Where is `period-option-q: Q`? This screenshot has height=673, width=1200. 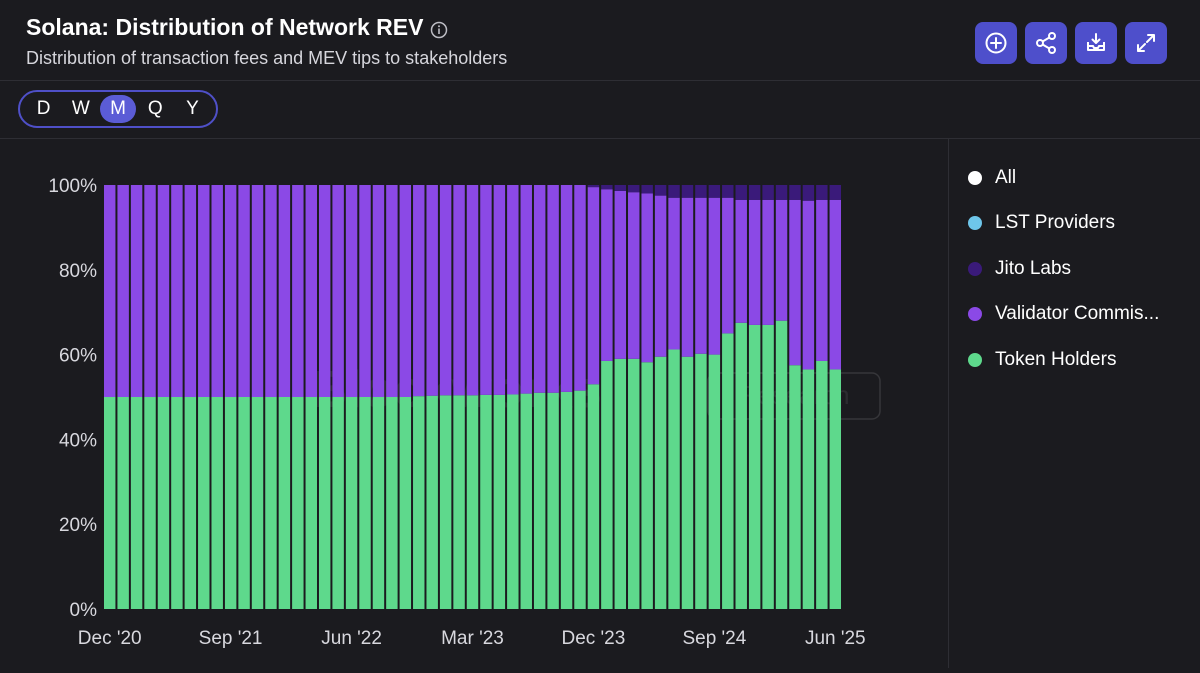
period-option-q: Q is located at coordinates (155, 108).